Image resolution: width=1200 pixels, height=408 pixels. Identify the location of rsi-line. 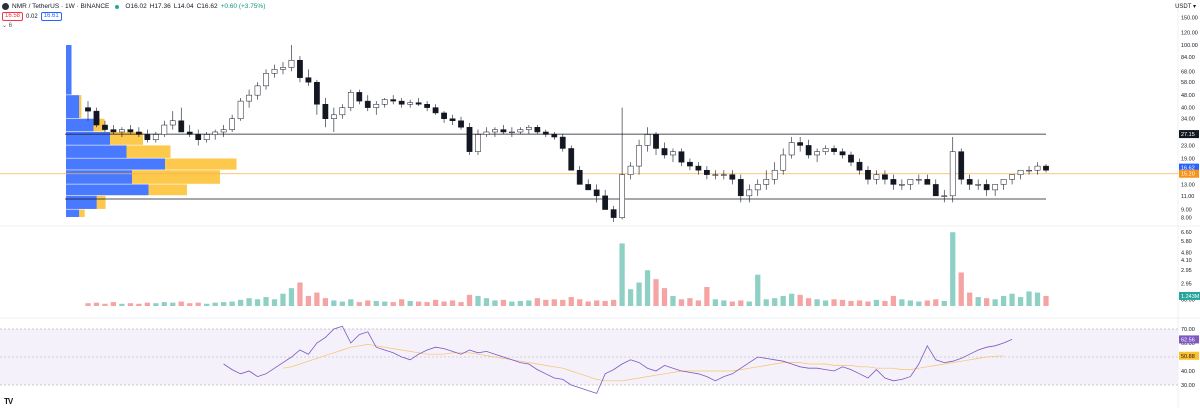
(618, 359).